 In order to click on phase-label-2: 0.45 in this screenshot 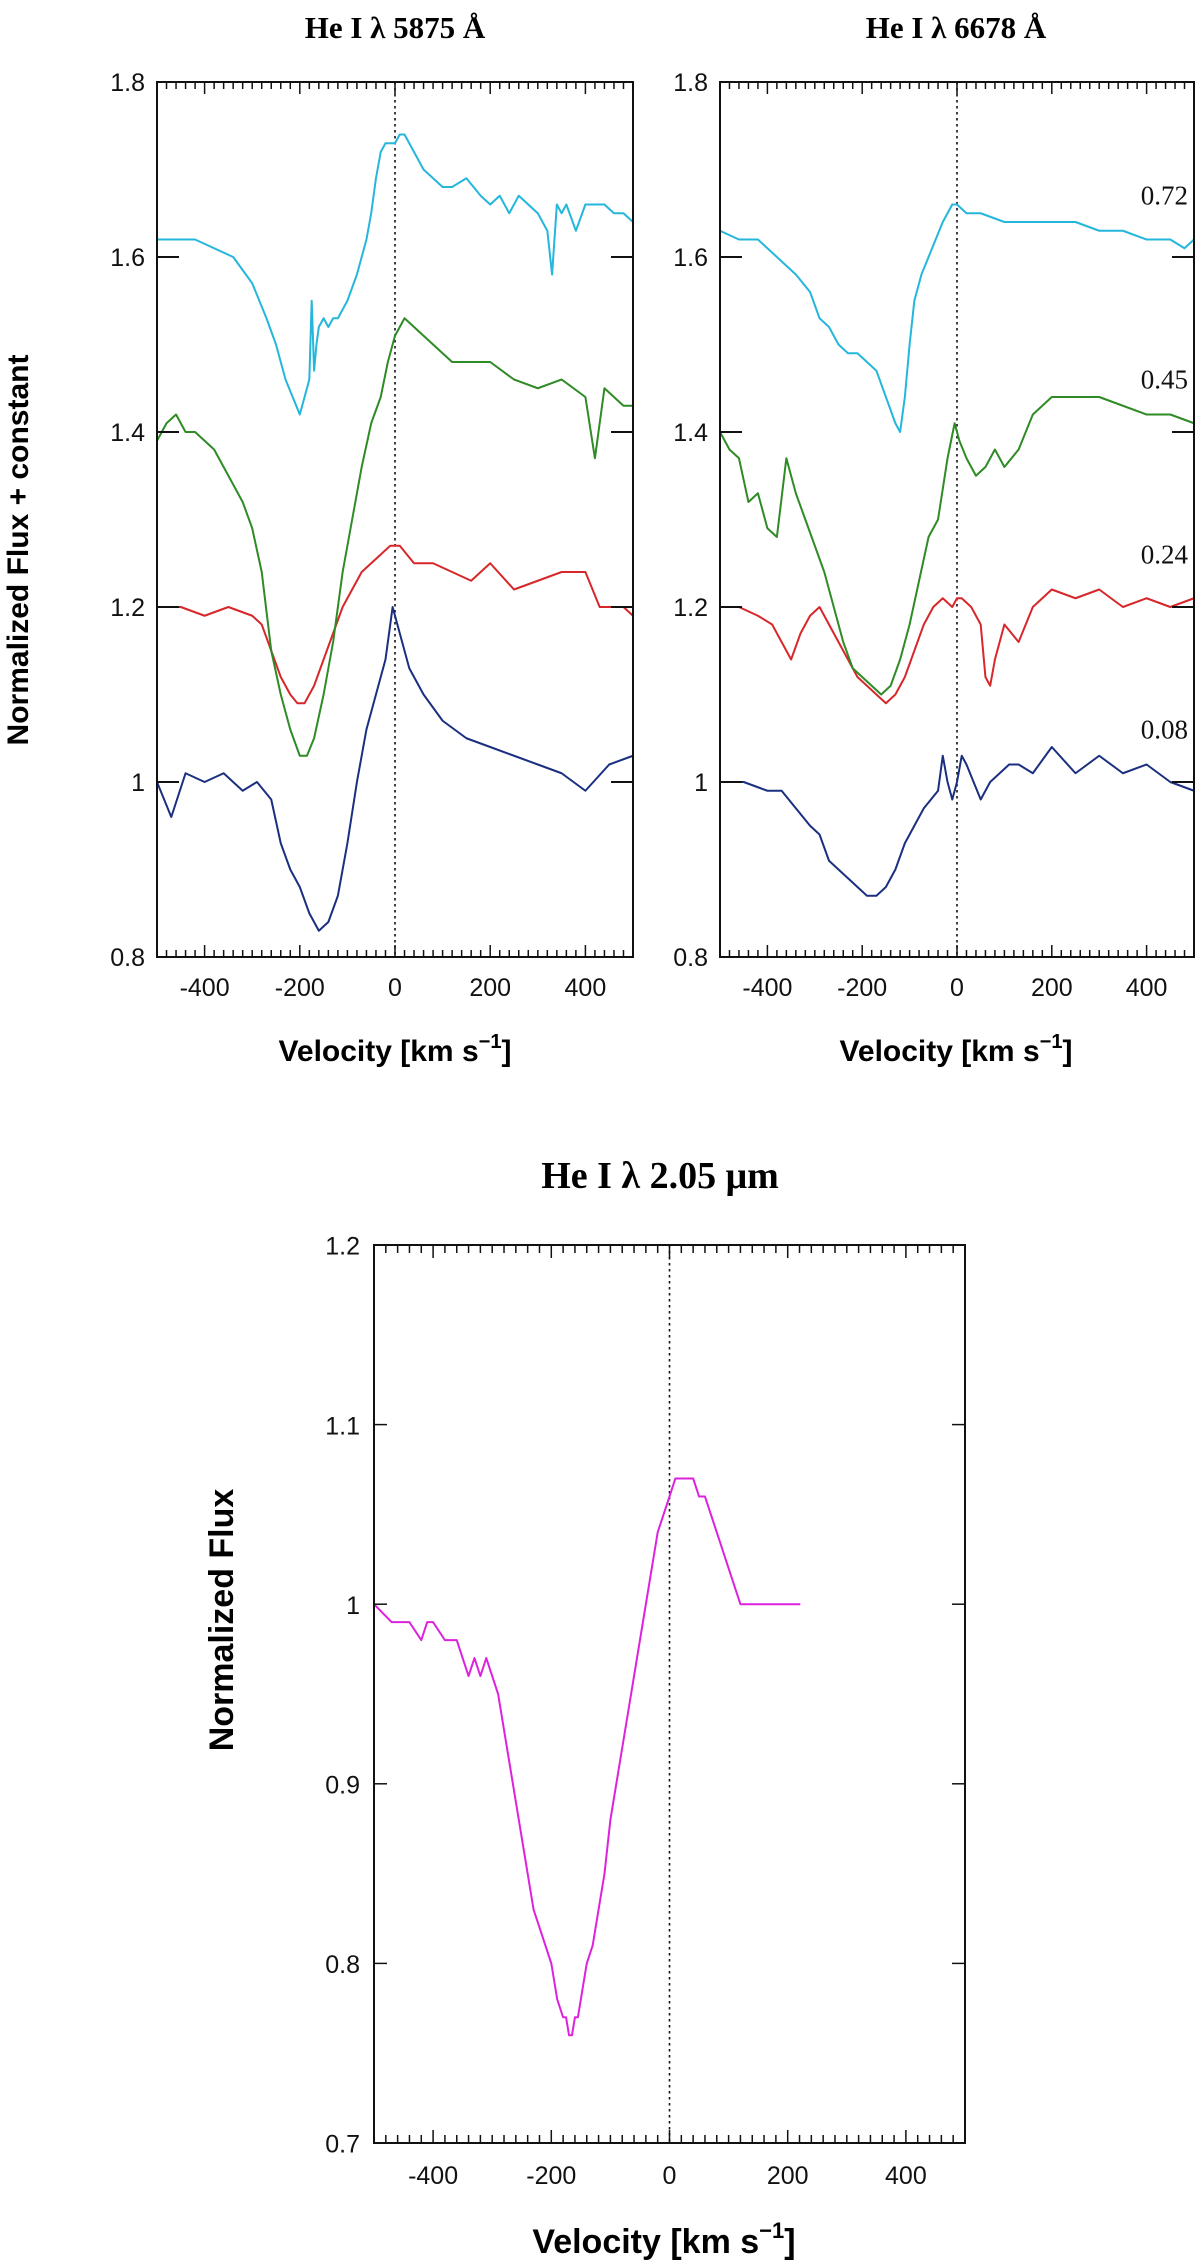, I will do `click(1164, 379)`.